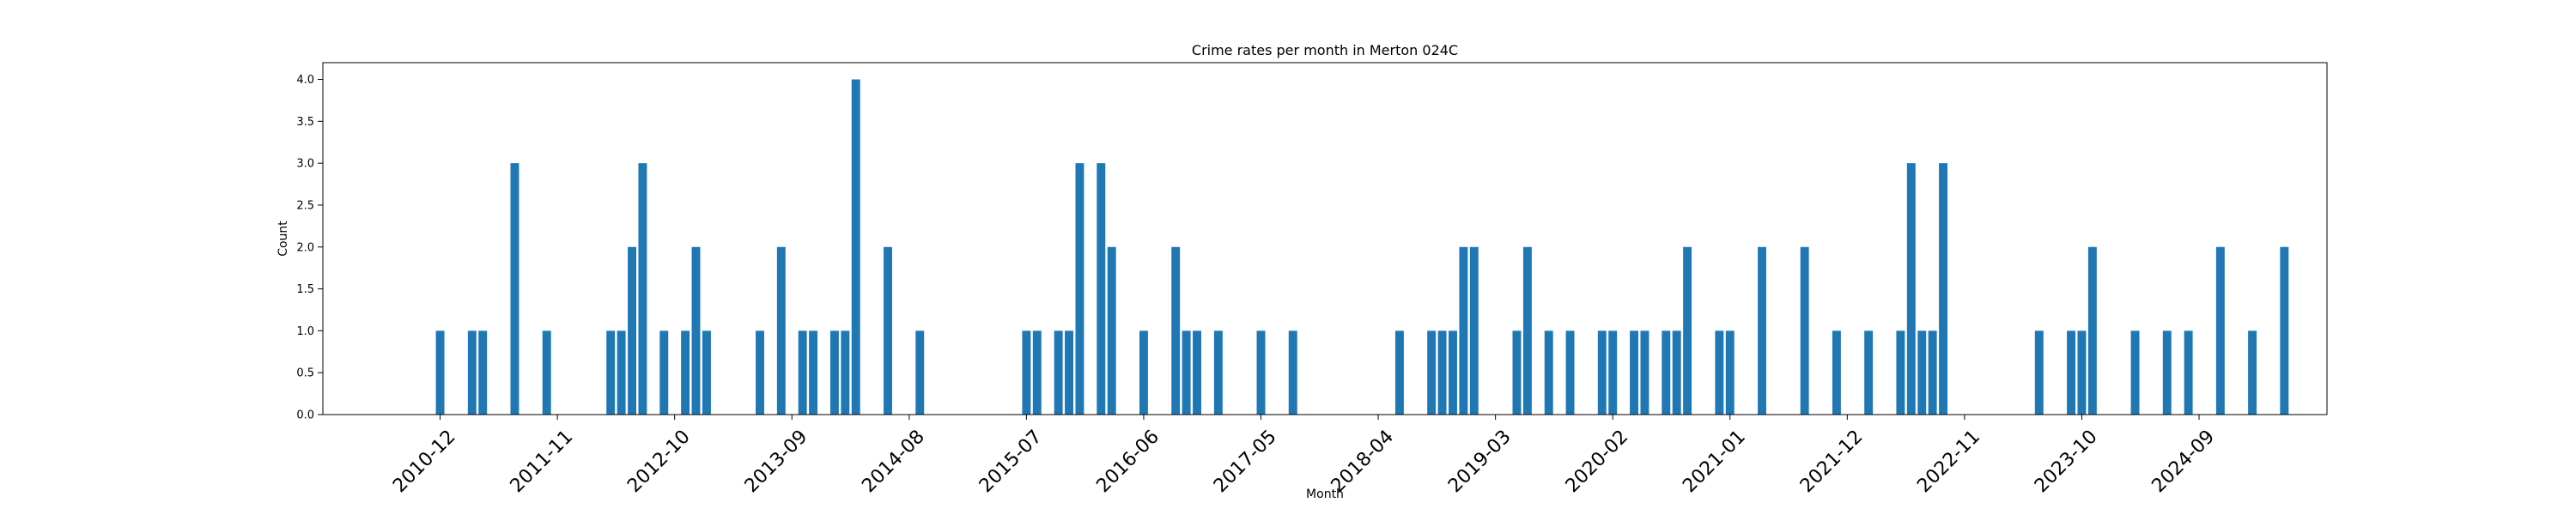 The height and width of the screenshot is (515, 2576). What do you see at coordinates (1325, 50) in the screenshot?
I see `chart-title: Crime rates per month in Merton 024C` at bounding box center [1325, 50].